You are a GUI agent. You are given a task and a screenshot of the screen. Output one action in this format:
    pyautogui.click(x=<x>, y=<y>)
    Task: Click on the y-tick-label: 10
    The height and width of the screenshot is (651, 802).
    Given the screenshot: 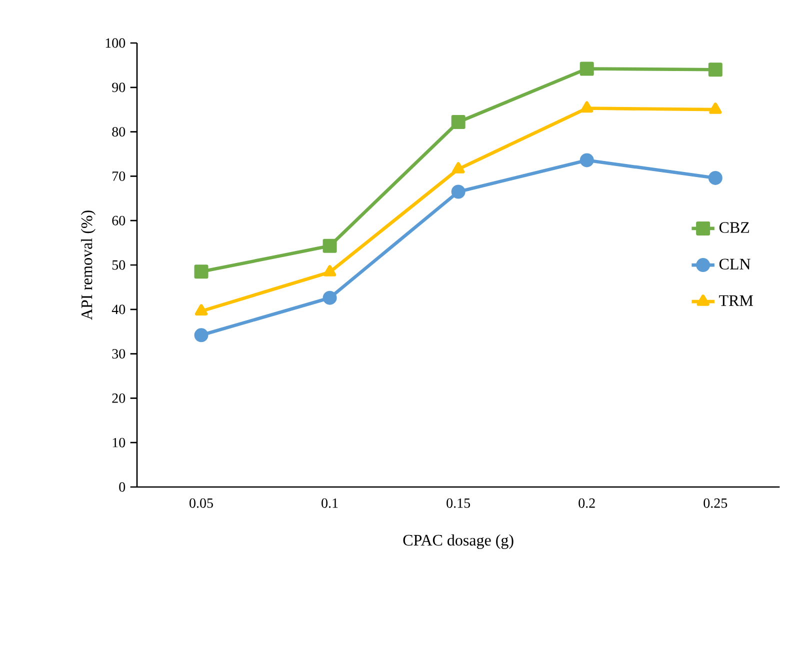 What is the action you would take?
    pyautogui.click(x=119, y=443)
    